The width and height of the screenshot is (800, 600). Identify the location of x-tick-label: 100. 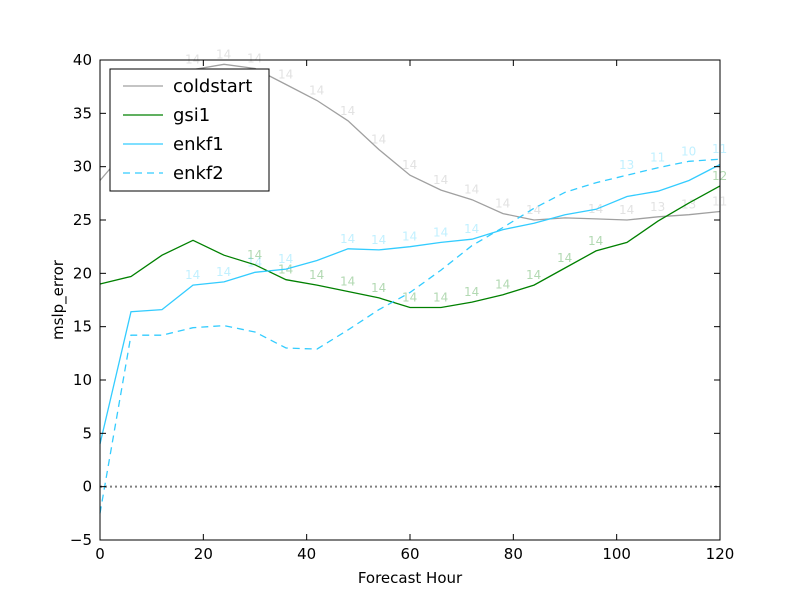
(616, 554).